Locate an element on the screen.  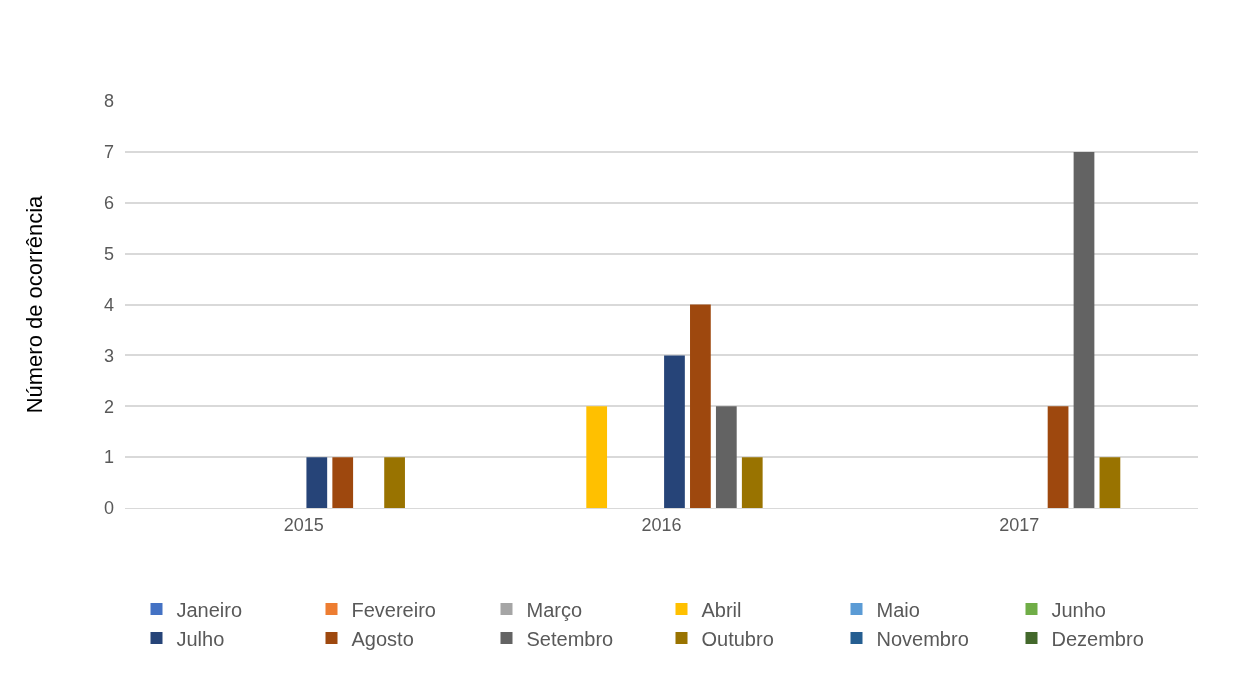
legend-label: Julho is located at coordinates (200, 638).